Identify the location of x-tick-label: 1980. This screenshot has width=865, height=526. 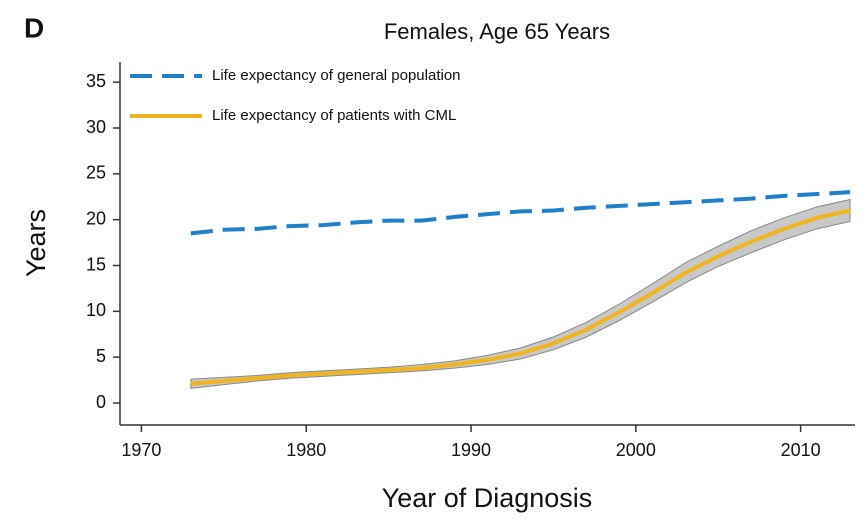
(306, 450).